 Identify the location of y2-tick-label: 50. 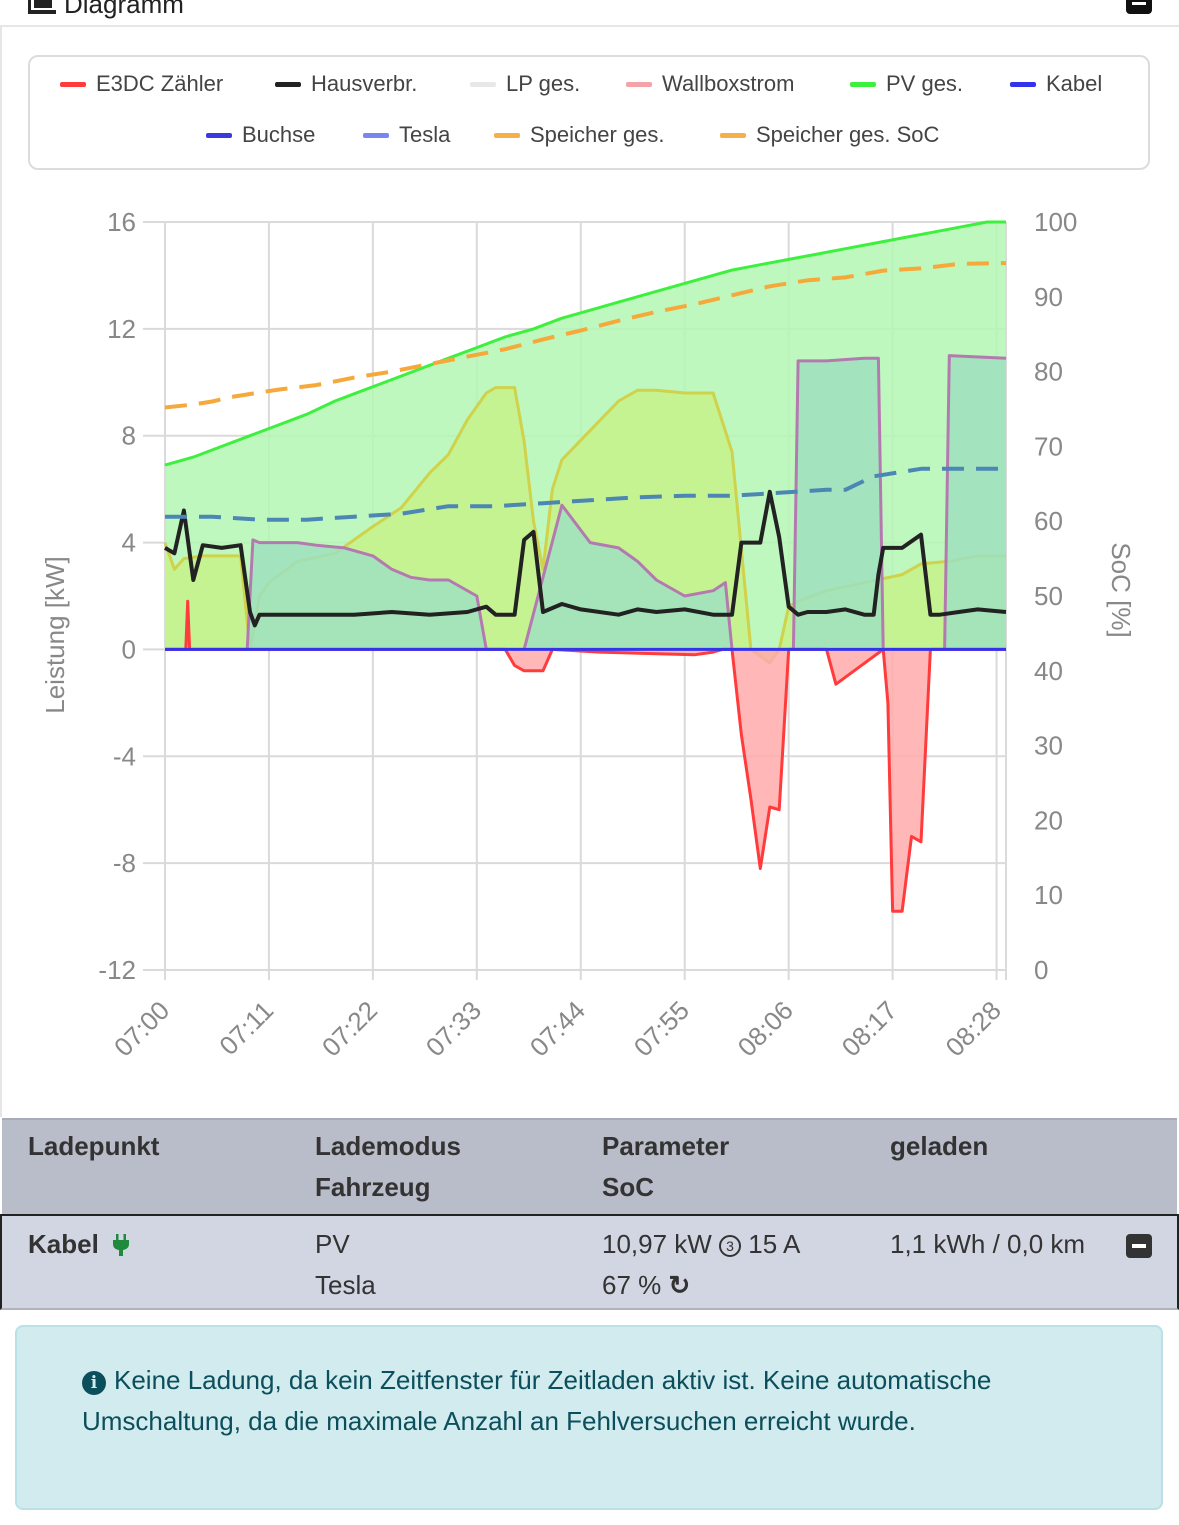
(1048, 596).